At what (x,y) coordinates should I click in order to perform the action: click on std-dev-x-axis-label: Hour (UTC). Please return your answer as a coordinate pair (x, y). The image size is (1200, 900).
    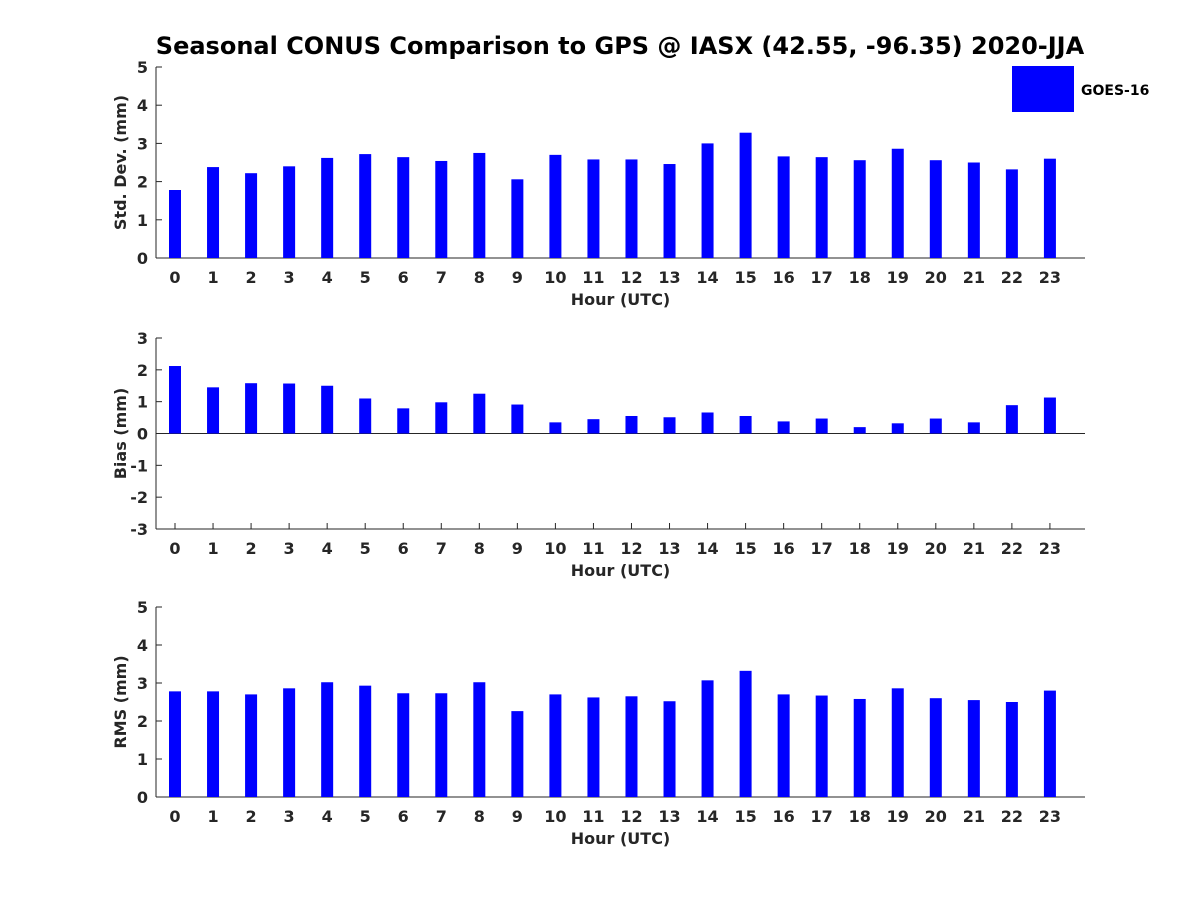
    Looking at the image, I should click on (621, 299).